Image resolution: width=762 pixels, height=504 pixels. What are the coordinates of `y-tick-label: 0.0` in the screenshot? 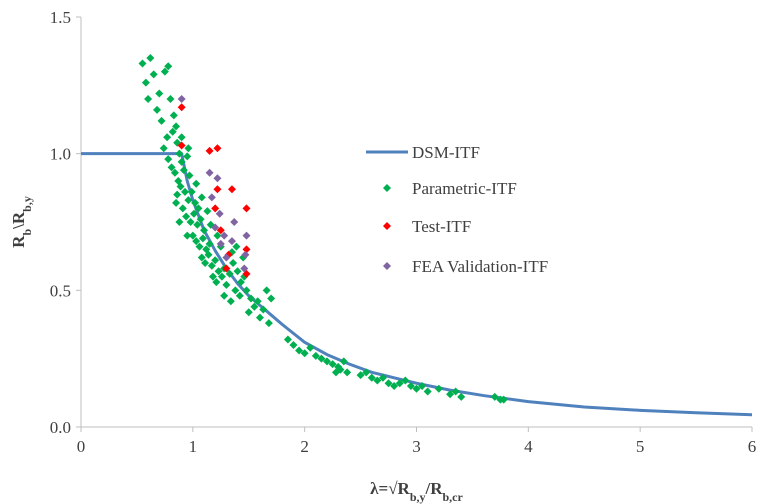 It's located at (60, 427).